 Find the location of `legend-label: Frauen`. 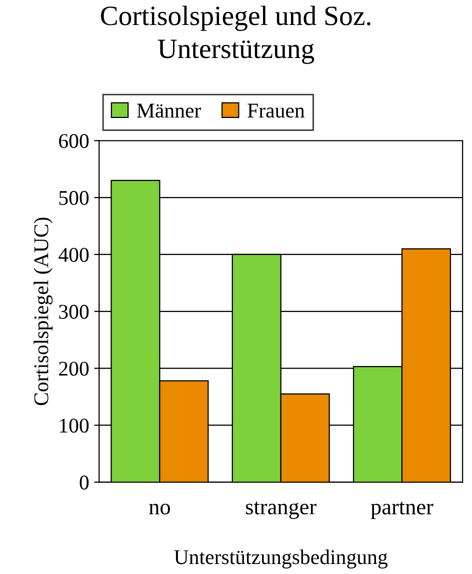

legend-label: Frauen is located at coordinates (276, 111).